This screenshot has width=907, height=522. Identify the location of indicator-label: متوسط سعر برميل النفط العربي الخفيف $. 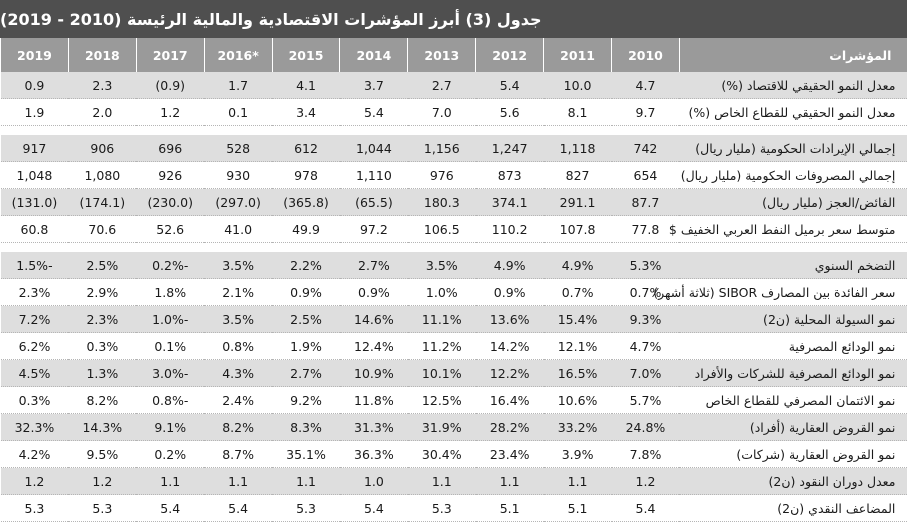
(793, 229).